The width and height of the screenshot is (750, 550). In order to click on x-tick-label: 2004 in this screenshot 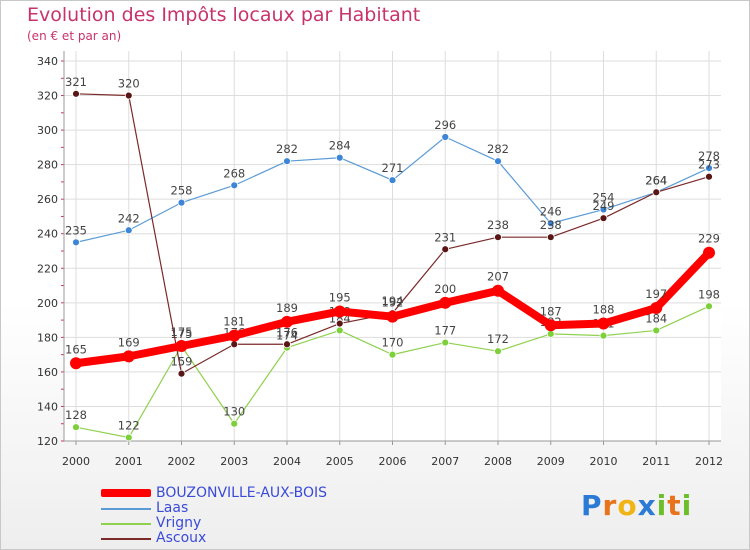, I will do `click(287, 461)`.